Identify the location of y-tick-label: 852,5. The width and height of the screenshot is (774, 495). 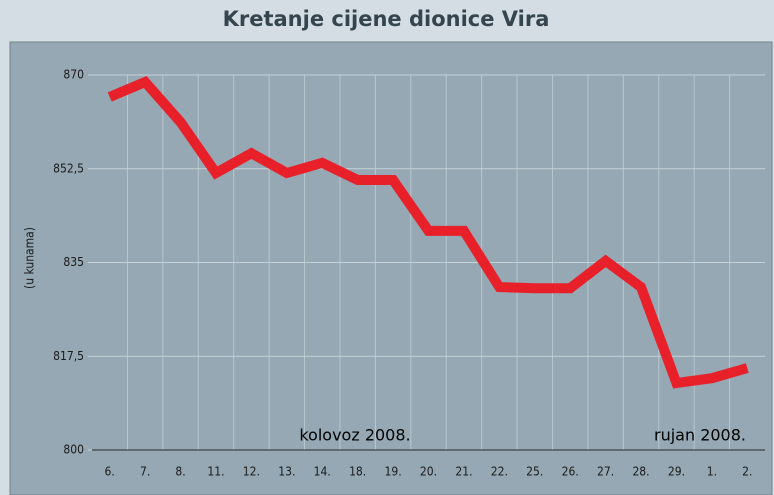
(68, 168).